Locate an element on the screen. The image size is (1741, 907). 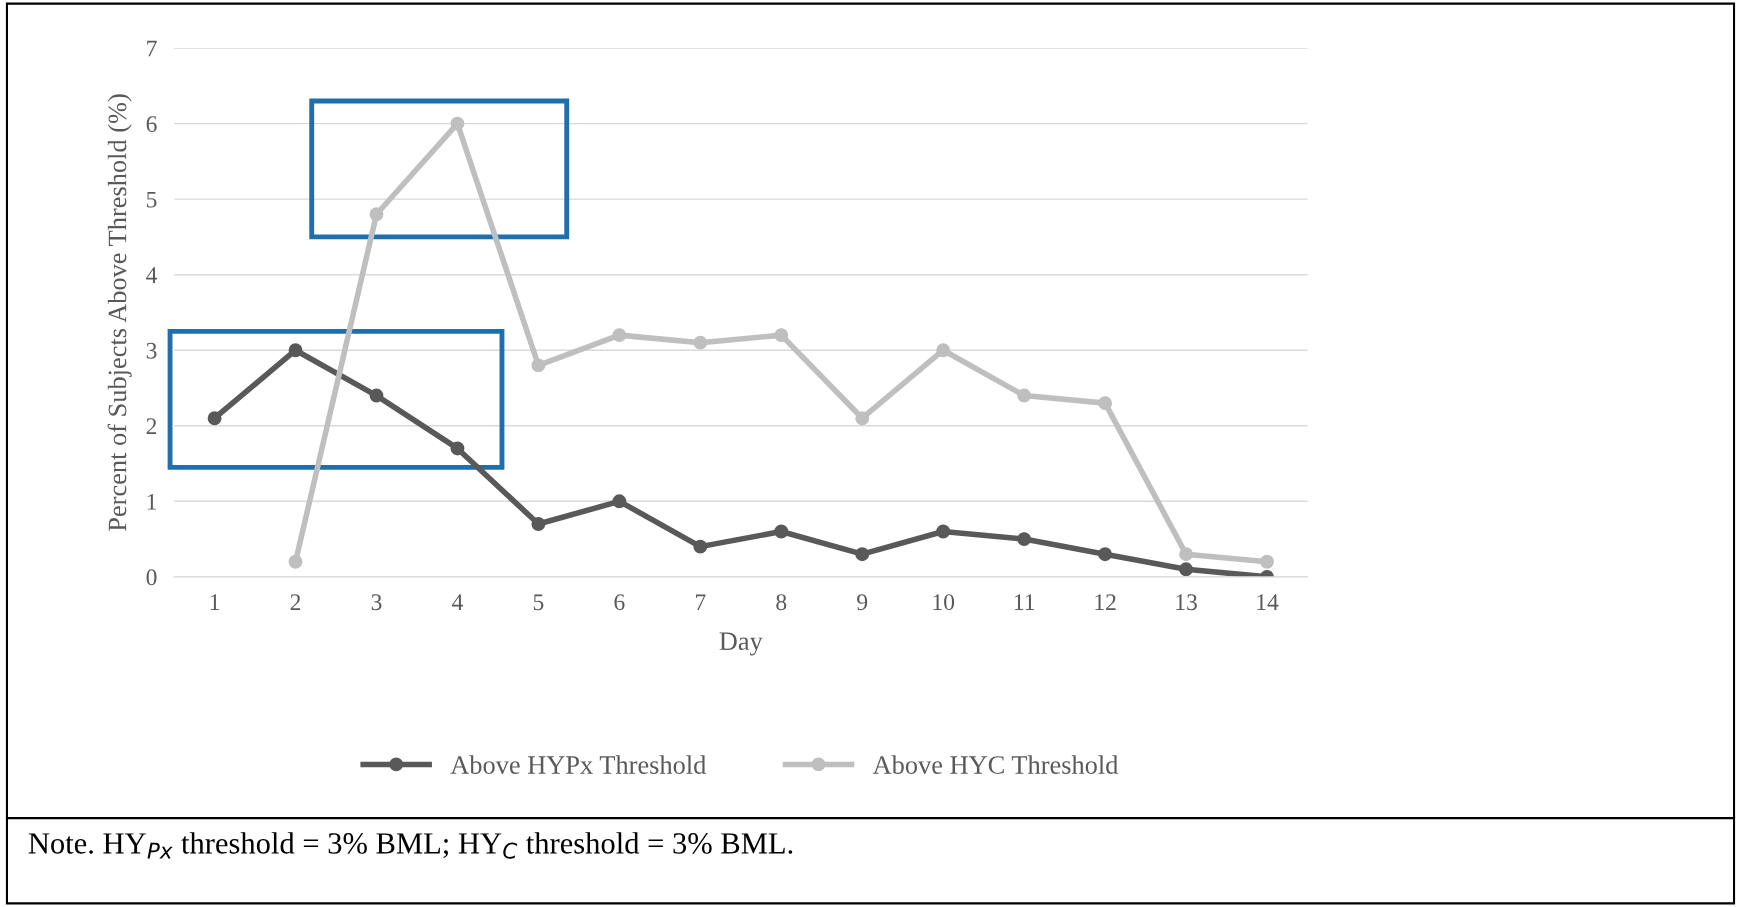
legend-label: Above HYC Threshold is located at coordinates (995, 764).